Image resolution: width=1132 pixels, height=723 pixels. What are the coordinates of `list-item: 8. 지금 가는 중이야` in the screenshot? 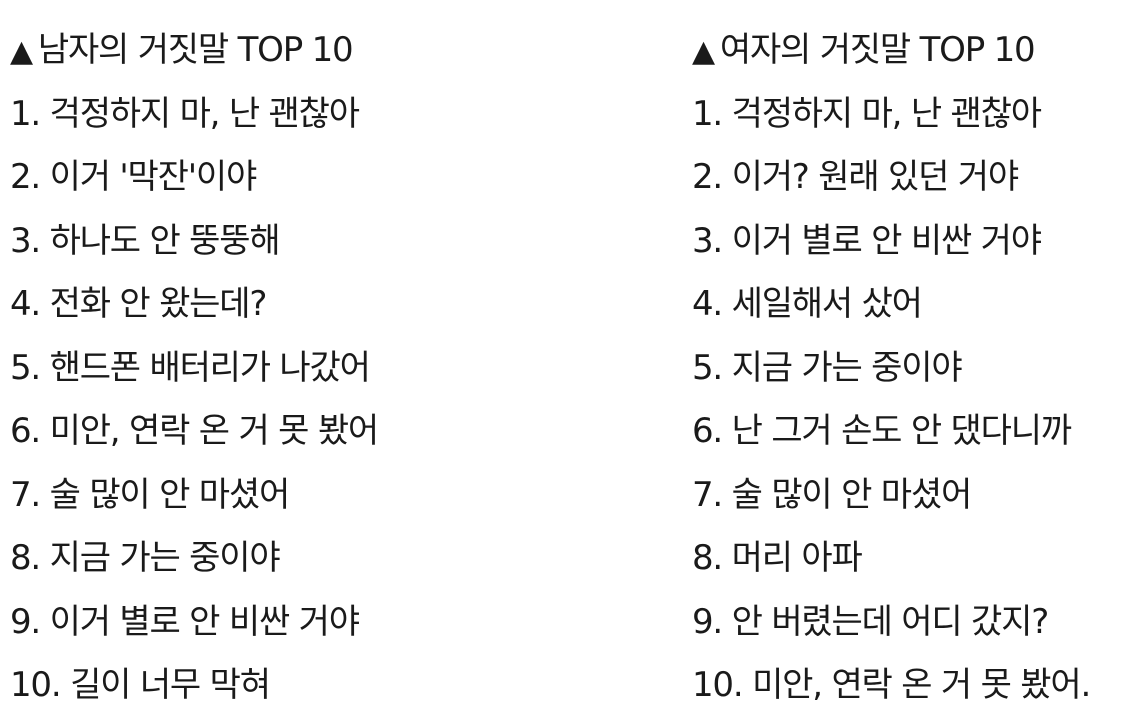 It's located at (145, 558).